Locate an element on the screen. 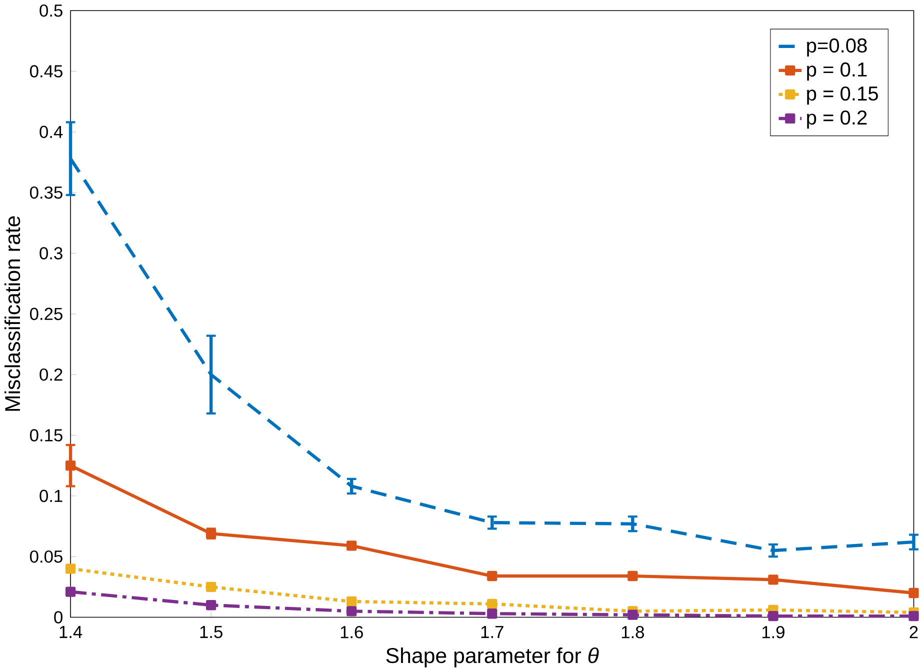 Image resolution: width=923 pixels, height=672 pixels. y-tick-label: 0.1 is located at coordinates (51, 496).